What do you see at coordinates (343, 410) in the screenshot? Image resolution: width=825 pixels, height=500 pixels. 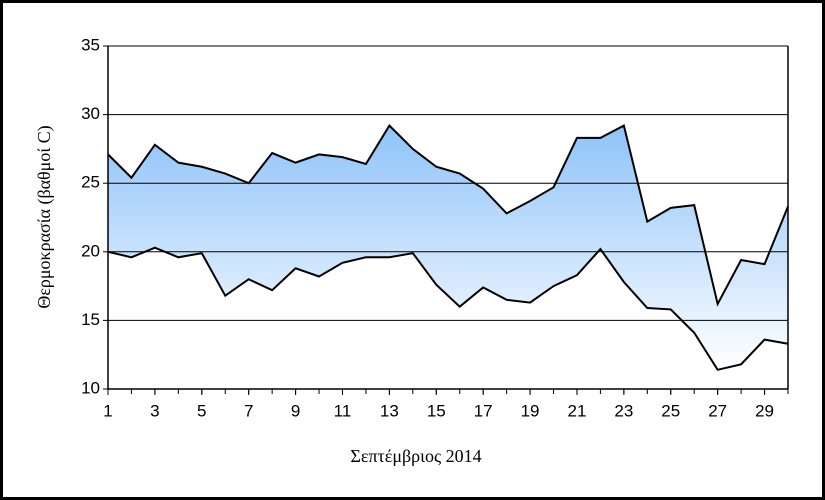 I see `x-tick-label: 11` at bounding box center [343, 410].